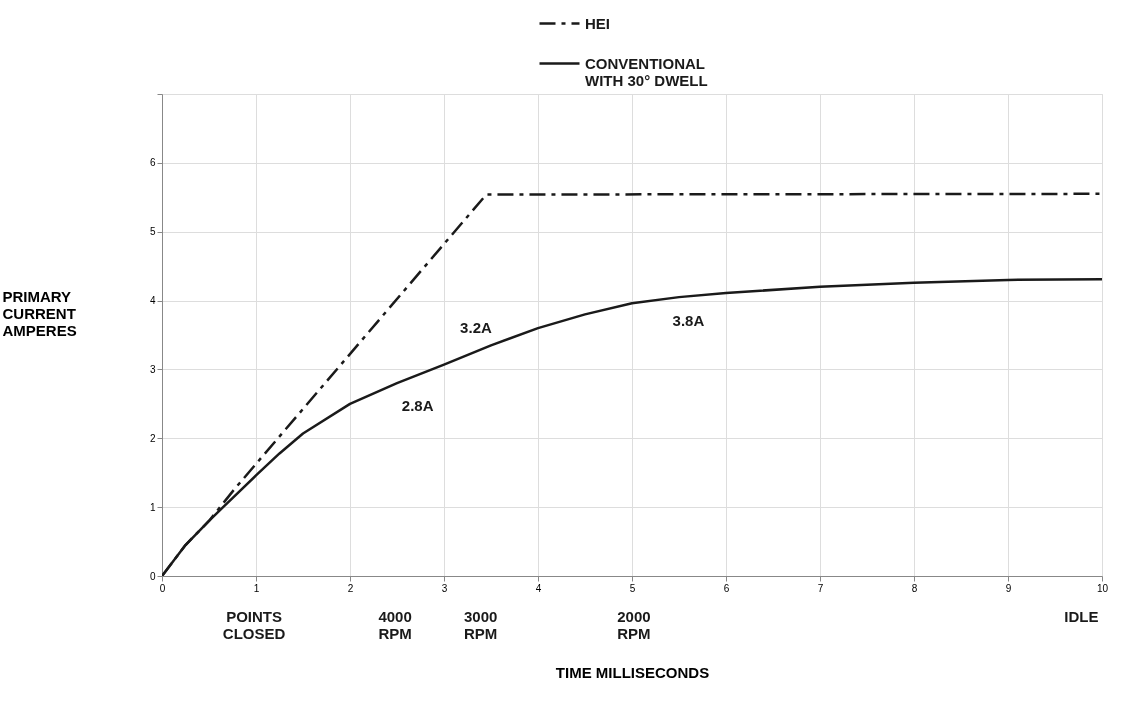 The width and height of the screenshot is (1121, 708). What do you see at coordinates (152, 438) in the screenshot?
I see `y-tick-label: 2` at bounding box center [152, 438].